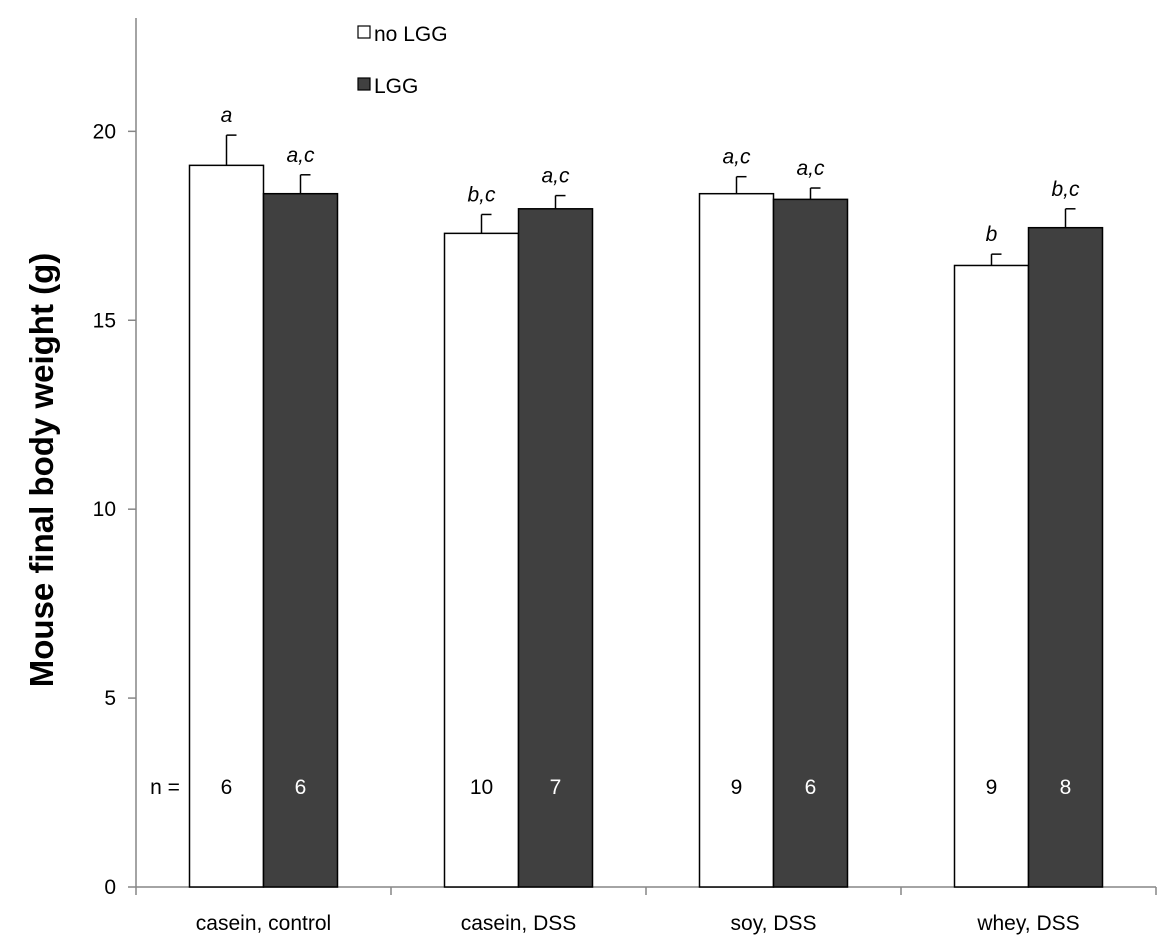  What do you see at coordinates (1027, 923) in the screenshot?
I see `x-tick-label: whey, DSS` at bounding box center [1027, 923].